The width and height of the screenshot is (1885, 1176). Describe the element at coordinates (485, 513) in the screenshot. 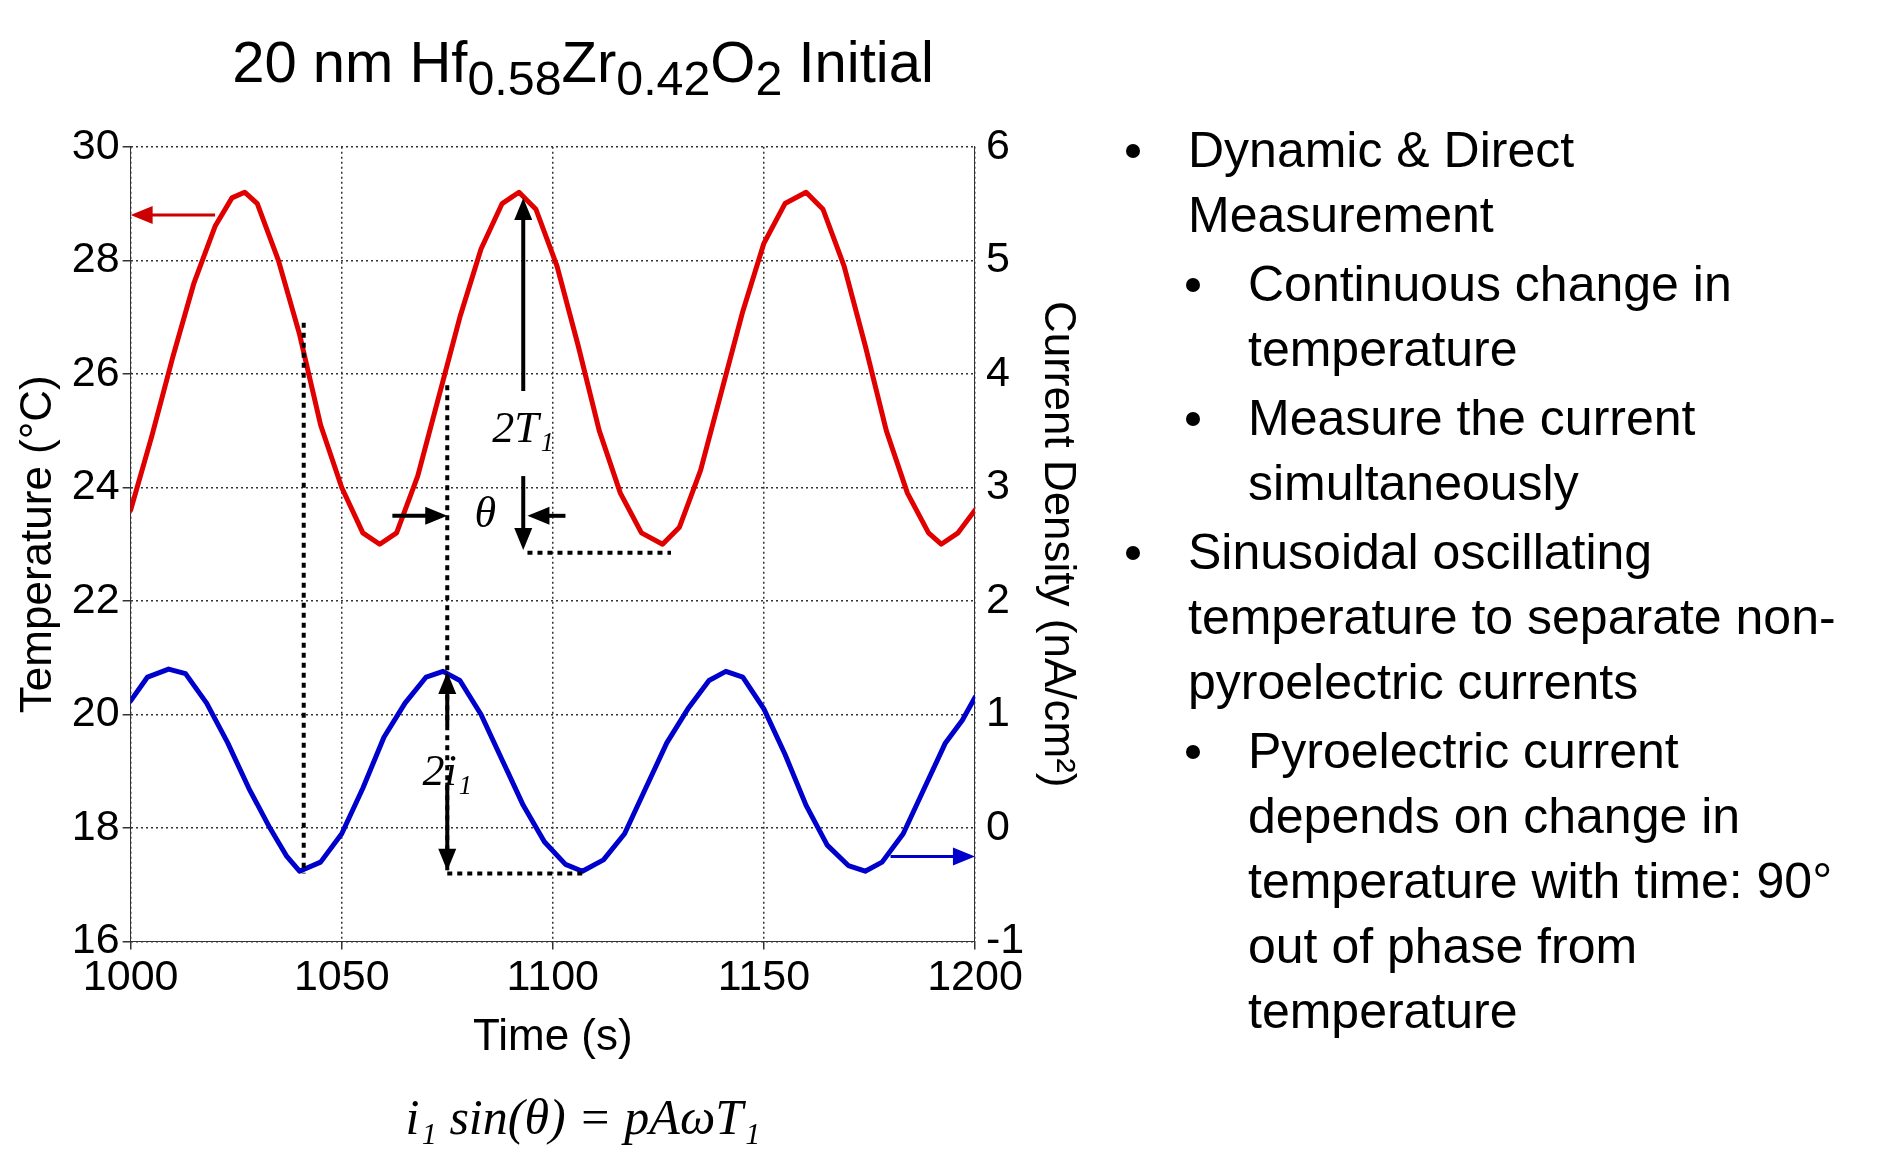

I see `annotation: θ` at that location.